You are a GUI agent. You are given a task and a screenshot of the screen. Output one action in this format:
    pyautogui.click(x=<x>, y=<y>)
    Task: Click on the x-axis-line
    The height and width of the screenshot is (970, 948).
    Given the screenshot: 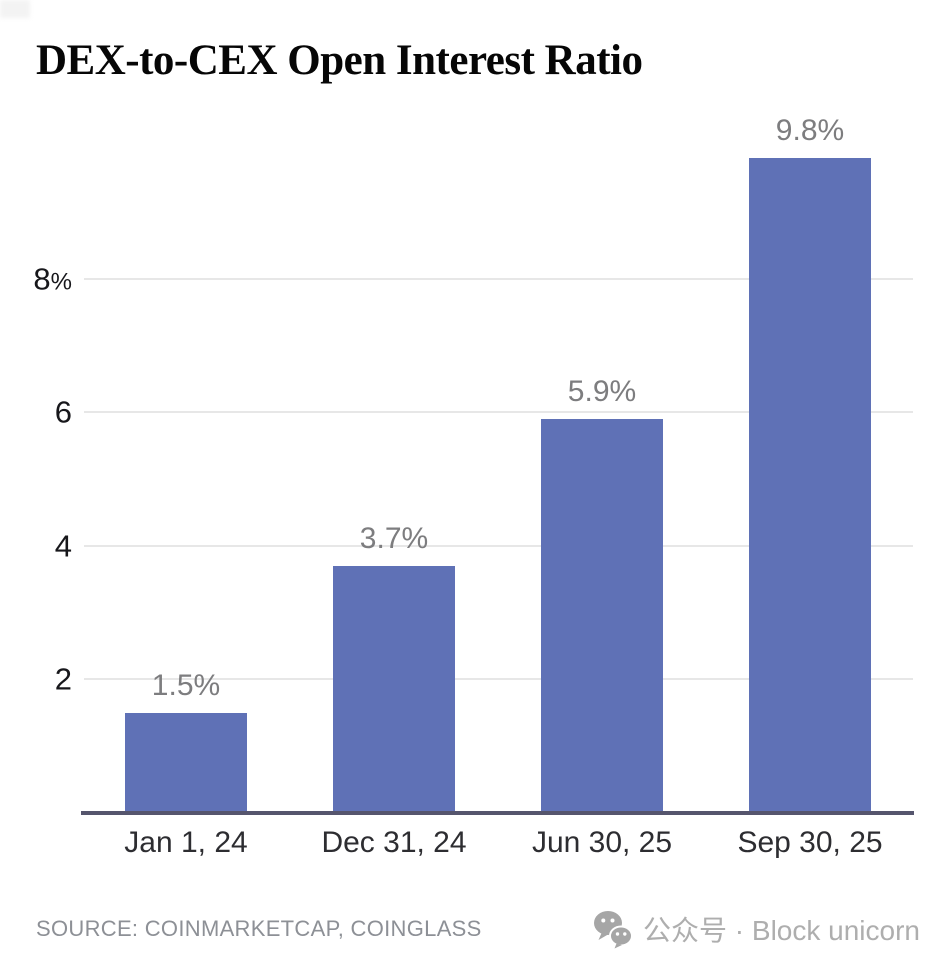 What is the action you would take?
    pyautogui.click(x=497, y=813)
    